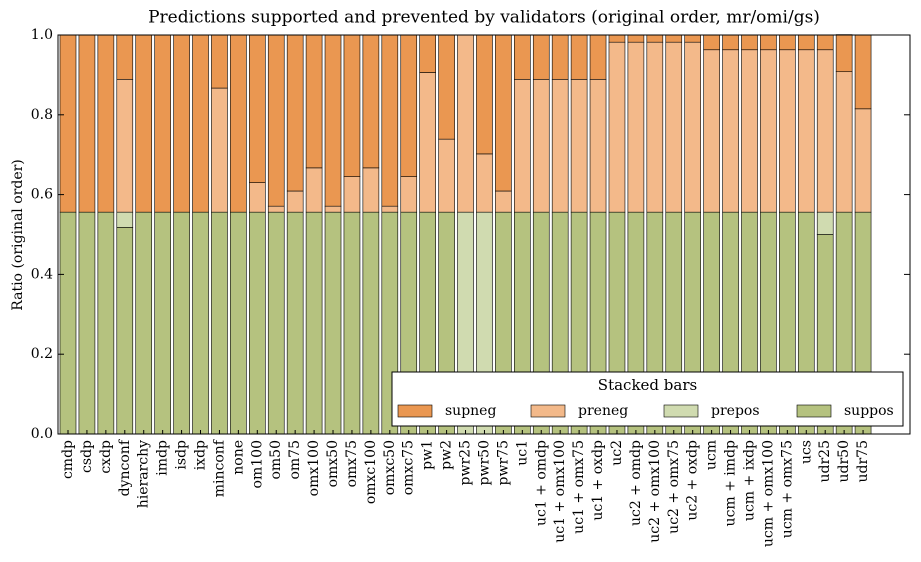 The image size is (921, 562). What do you see at coordinates (731, 483) in the screenshot?
I see `x-tick-label: ucm + imdp` at bounding box center [731, 483].